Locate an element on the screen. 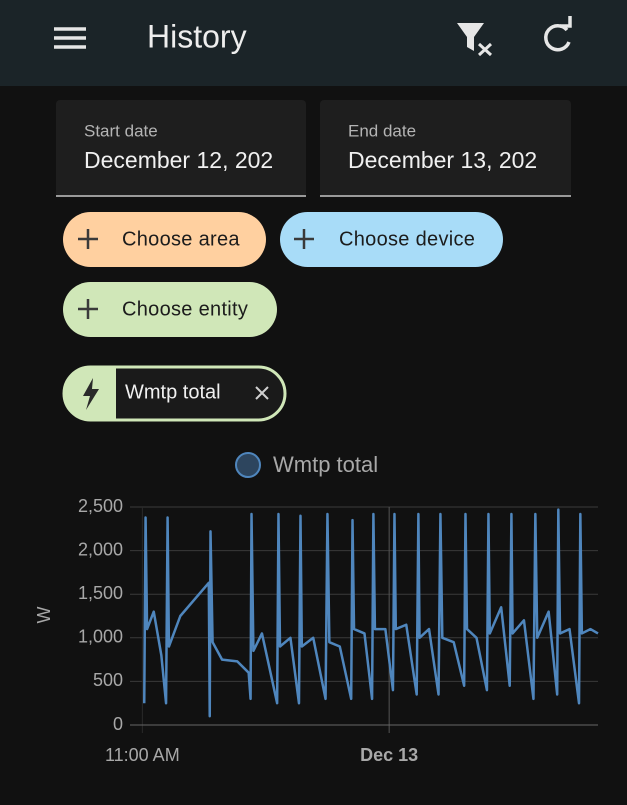 The image size is (627, 805). end-date-field: End date December 13, 202 is located at coordinates (445, 148).